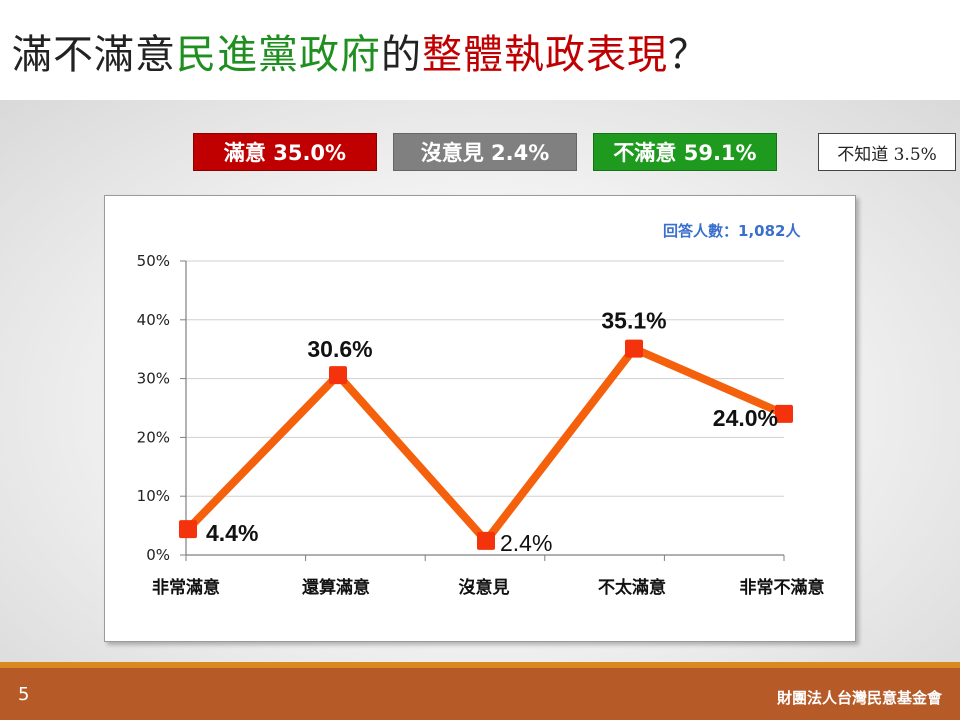  What do you see at coordinates (782, 587) in the screenshot?
I see `x-category-label: 非常不滿意` at bounding box center [782, 587].